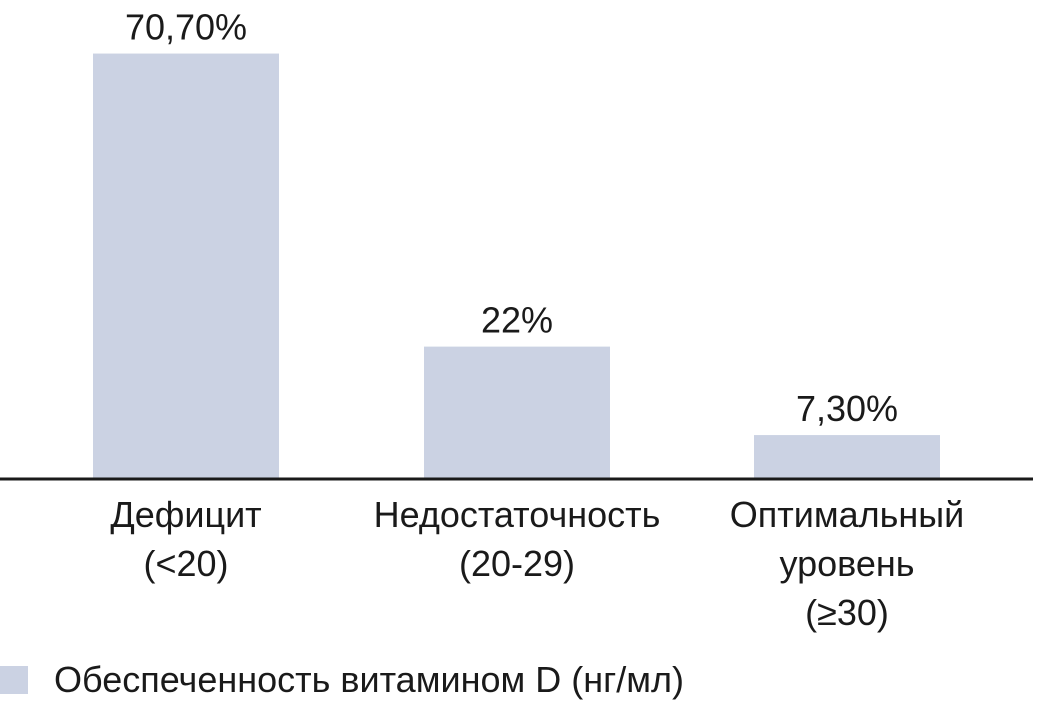  What do you see at coordinates (517, 563) in the screenshot?
I see `category-label-2-line-2: (20-29)` at bounding box center [517, 563].